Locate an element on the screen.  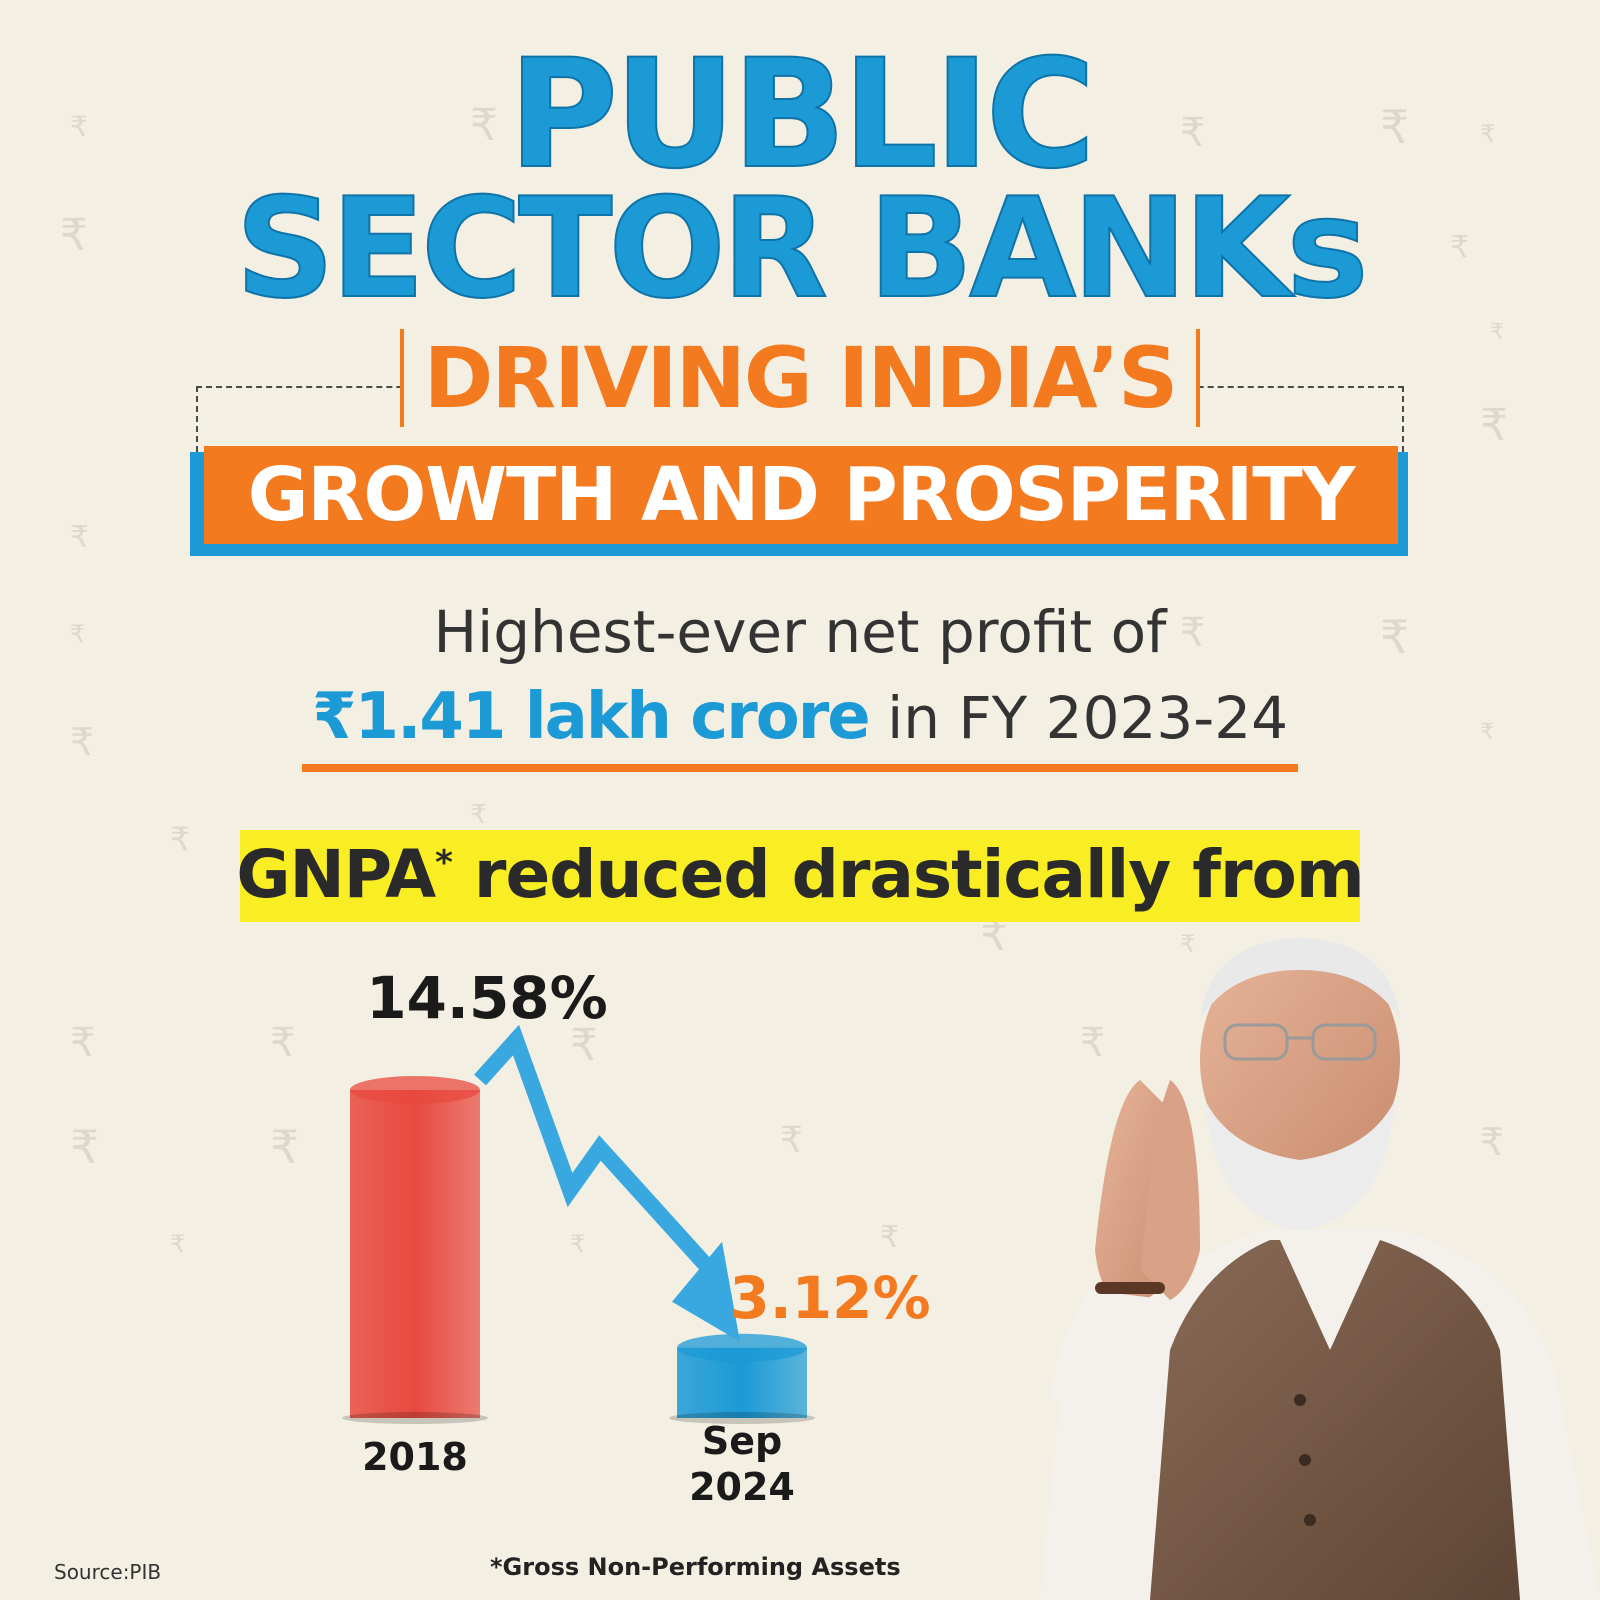
trend-arrow-head is located at coordinates (706, 1291).